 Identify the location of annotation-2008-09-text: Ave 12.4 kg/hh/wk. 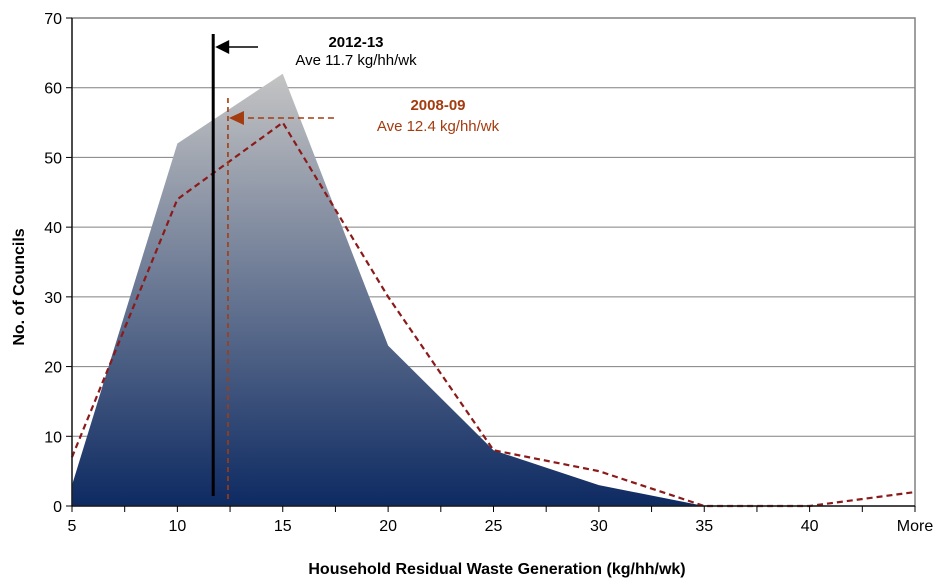
(438, 126).